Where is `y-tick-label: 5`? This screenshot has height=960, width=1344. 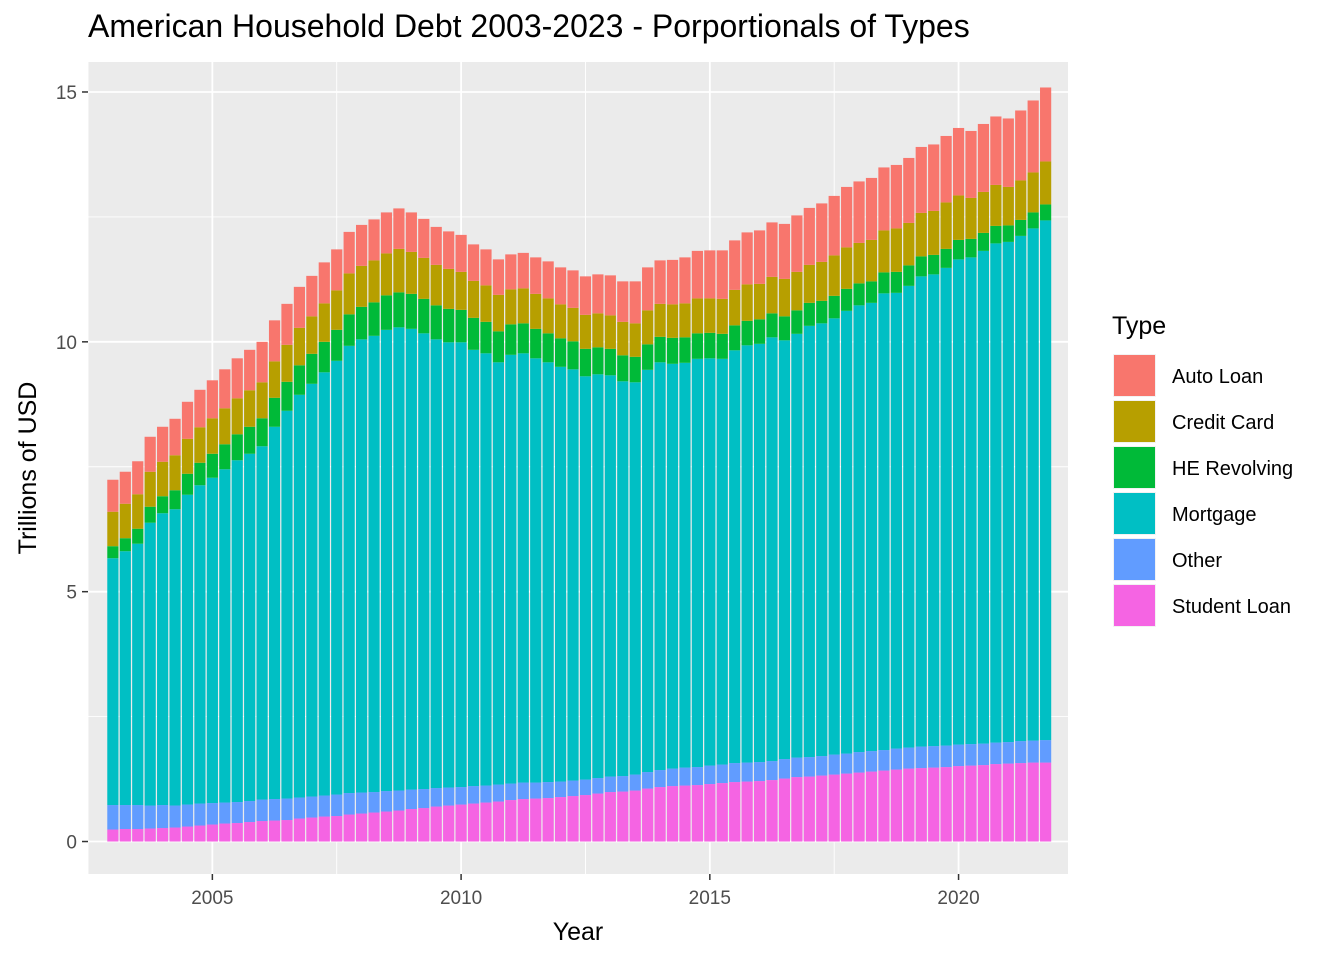
y-tick-label: 5 is located at coordinates (71, 593).